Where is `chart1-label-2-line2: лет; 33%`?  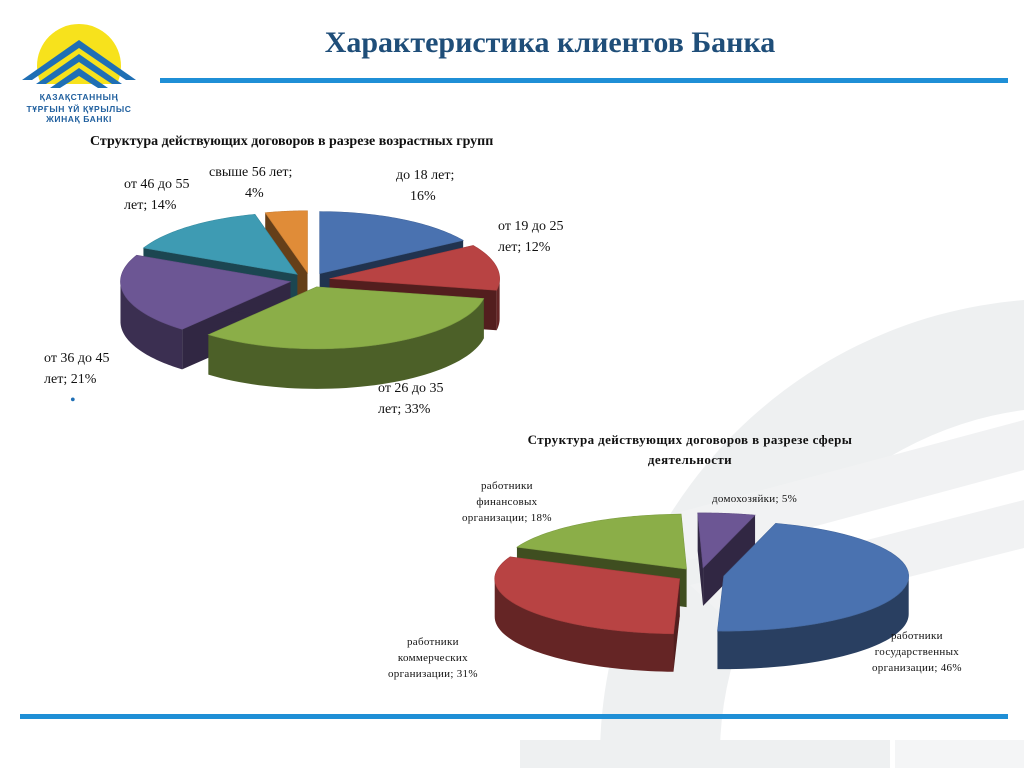
chart1-label-2-line2: лет; 33% is located at coordinates (404, 409).